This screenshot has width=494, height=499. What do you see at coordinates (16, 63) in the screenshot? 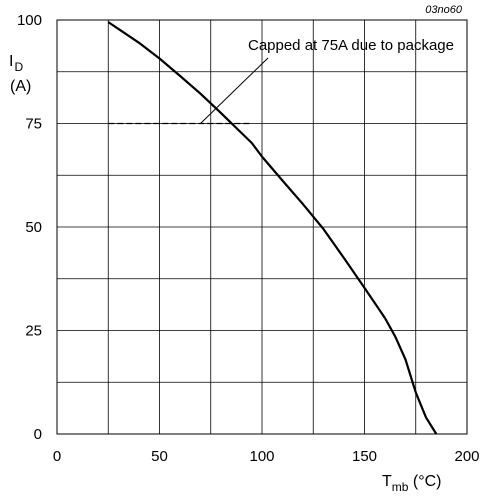
I see `y-axis-label: ID` at bounding box center [16, 63].